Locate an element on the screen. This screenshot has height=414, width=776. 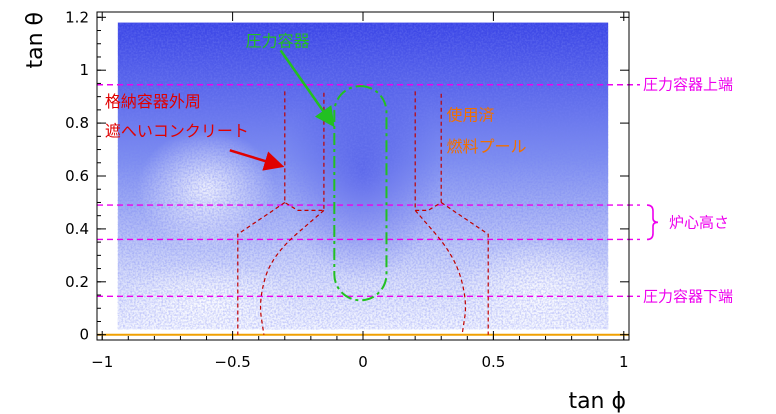
x-axis-label: tan ϕ is located at coordinates (597, 401).